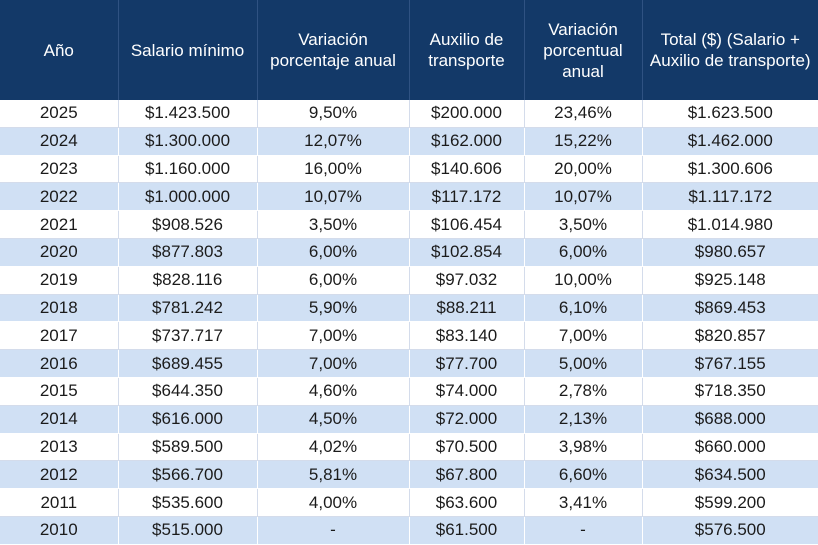 This screenshot has width=818, height=545. Describe the element at coordinates (583, 169) in the screenshot. I see `cell-transport-variation: 20,00%` at that location.